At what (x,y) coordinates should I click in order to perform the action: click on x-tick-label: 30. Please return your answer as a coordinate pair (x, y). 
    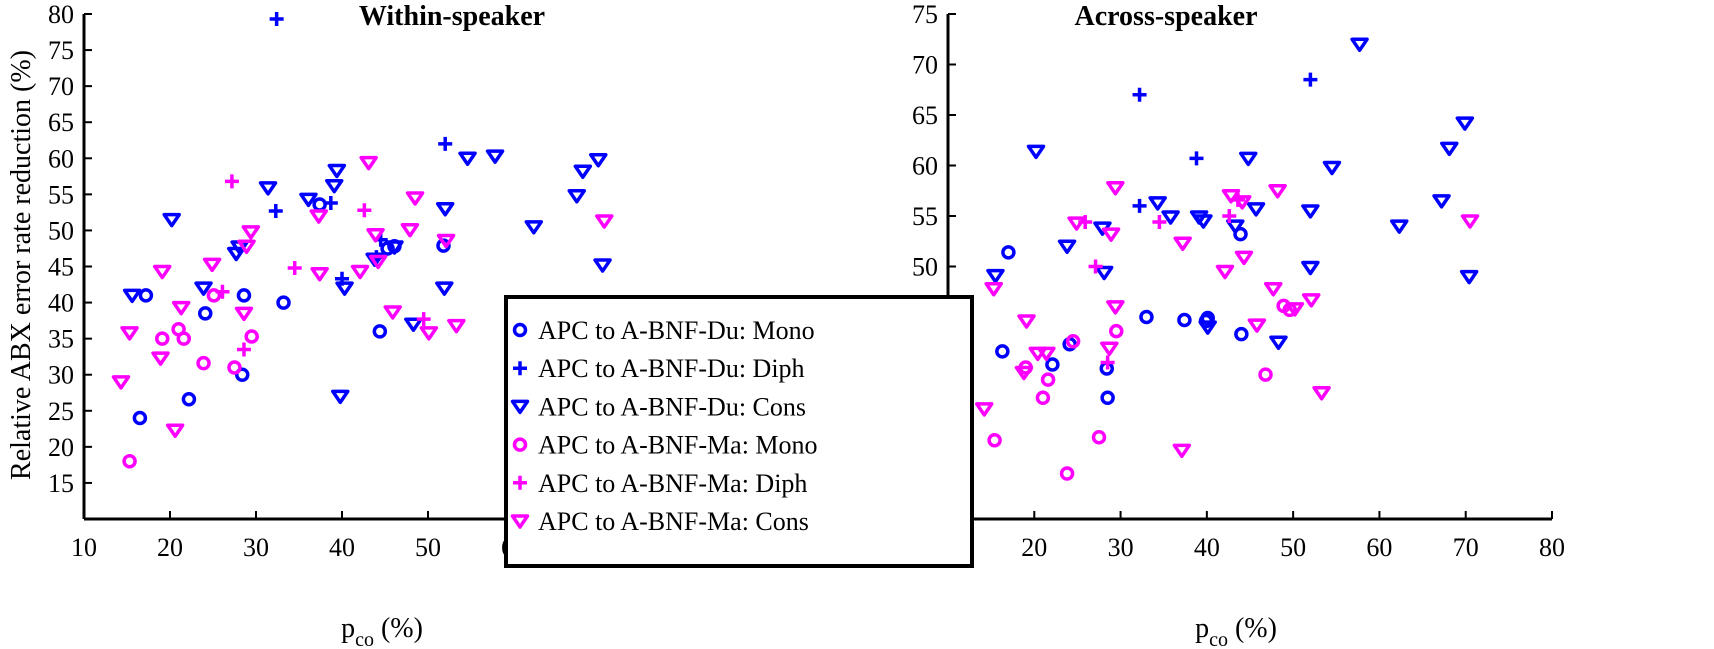
    Looking at the image, I should click on (1121, 547).